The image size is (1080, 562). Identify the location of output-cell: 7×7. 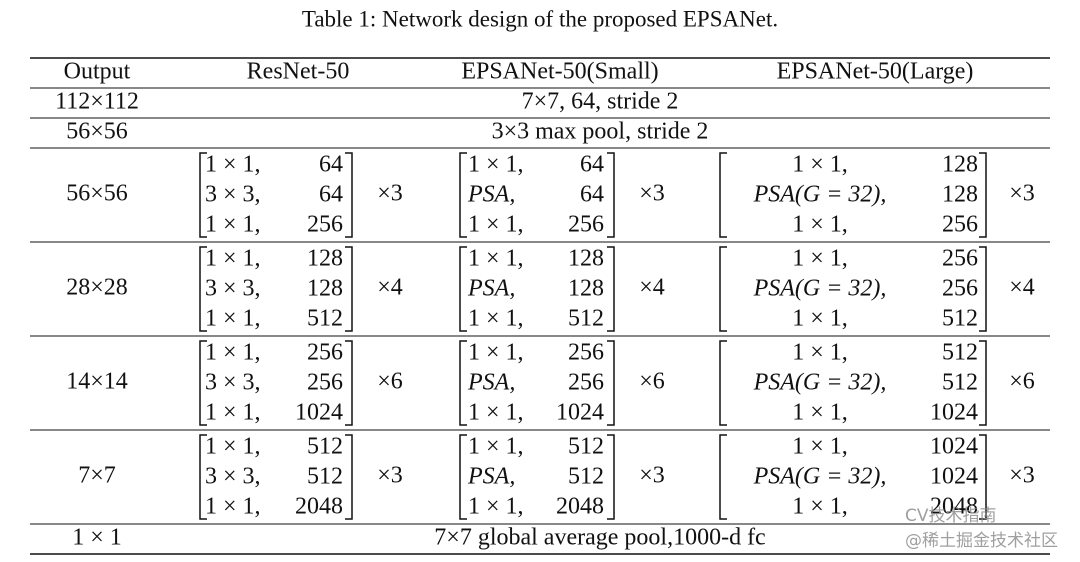
(97, 476).